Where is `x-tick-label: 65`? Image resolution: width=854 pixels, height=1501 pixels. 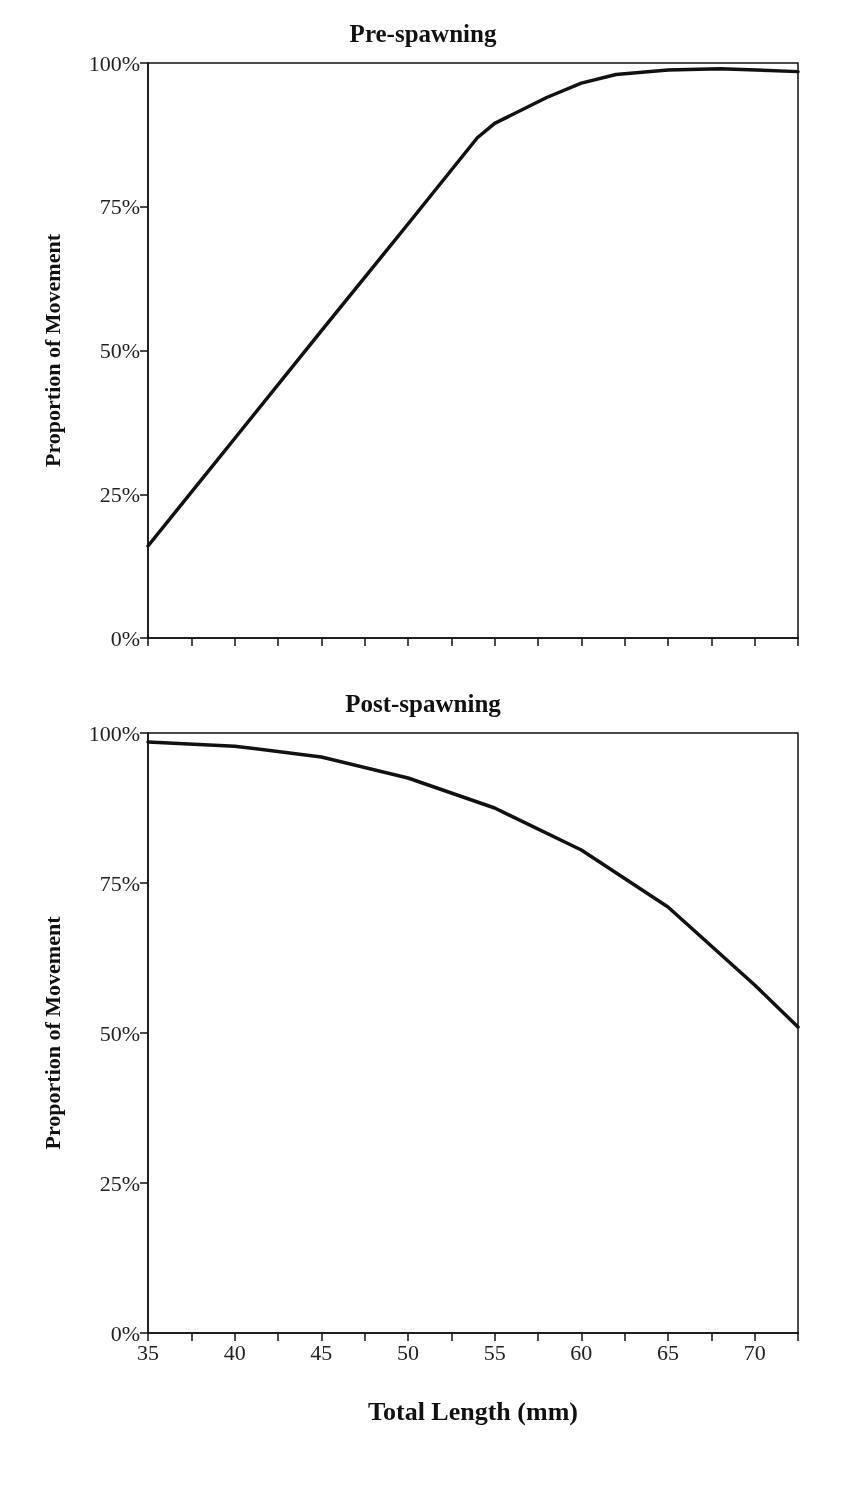 x-tick-label: 65 is located at coordinates (668, 1352).